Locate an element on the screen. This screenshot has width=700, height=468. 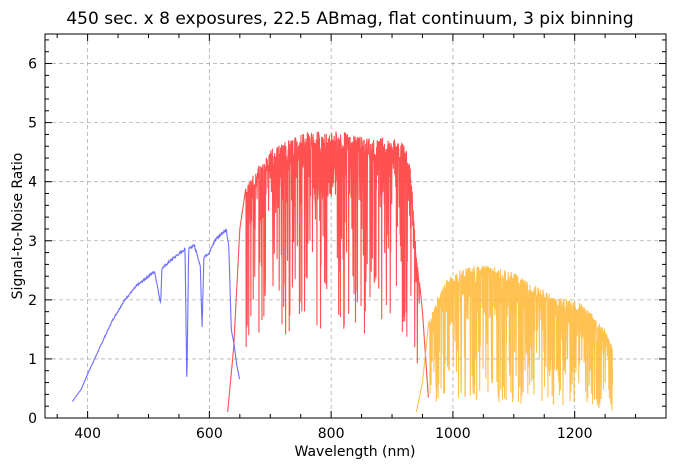
y-tick-label-2: 2 is located at coordinates (32, 301).